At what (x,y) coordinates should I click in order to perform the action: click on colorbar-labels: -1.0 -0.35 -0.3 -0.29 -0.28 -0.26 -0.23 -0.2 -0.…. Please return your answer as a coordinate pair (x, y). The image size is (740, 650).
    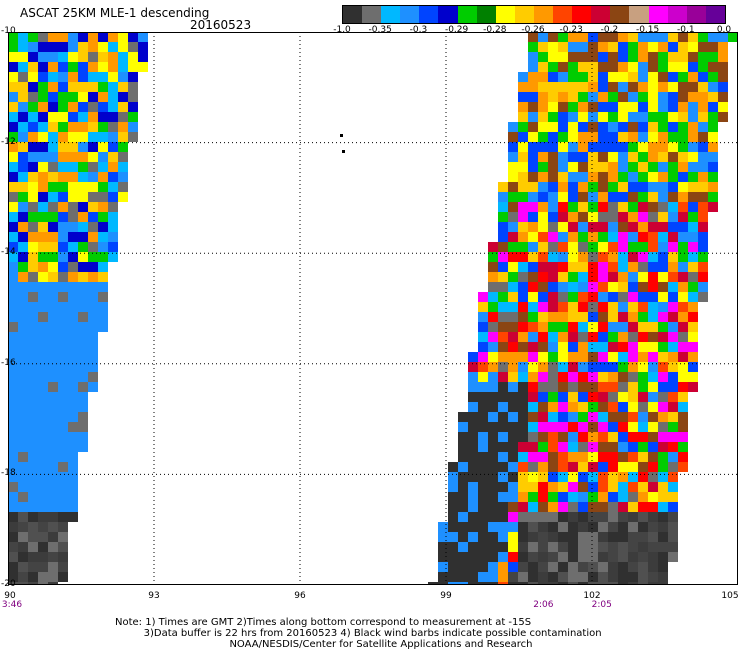
    Looking at the image, I should click on (532, 32).